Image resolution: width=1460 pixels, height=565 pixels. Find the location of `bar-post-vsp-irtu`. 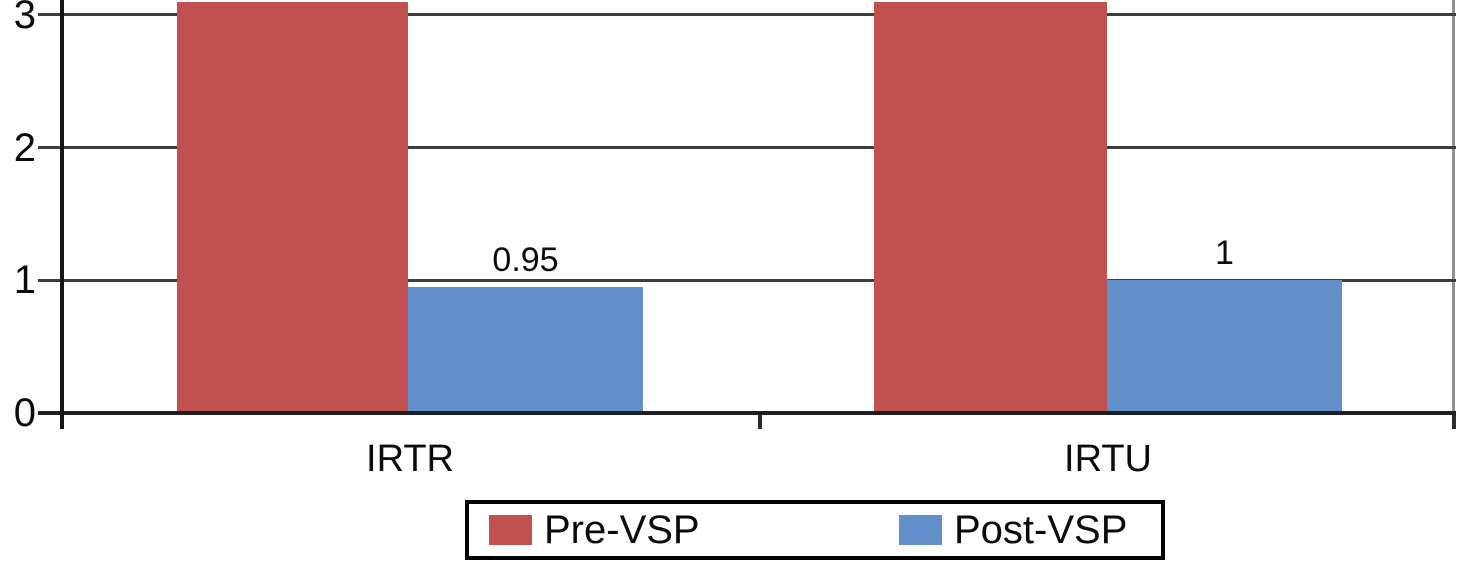

bar-post-vsp-irtu is located at coordinates (1224, 346).